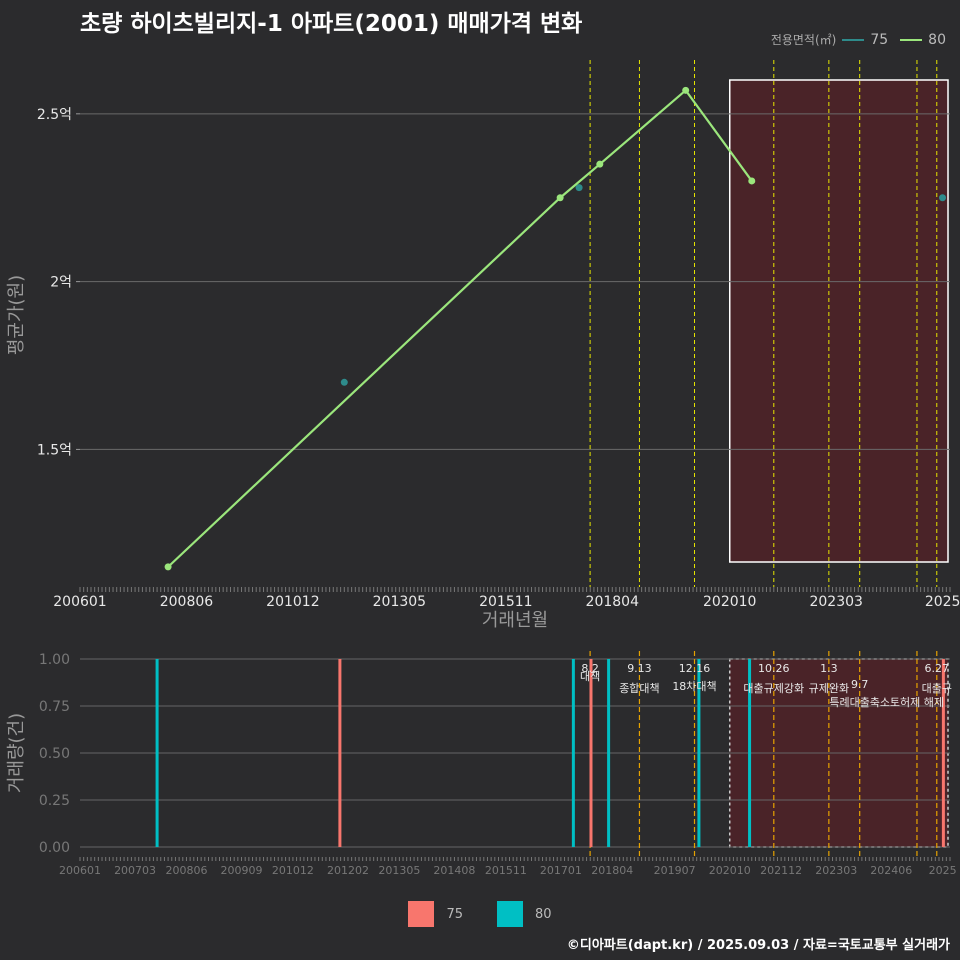  I want to click on page-title: 초량 하이츠빌리지-1 아파트(2001) 매매가격 변화, so click(331, 24).